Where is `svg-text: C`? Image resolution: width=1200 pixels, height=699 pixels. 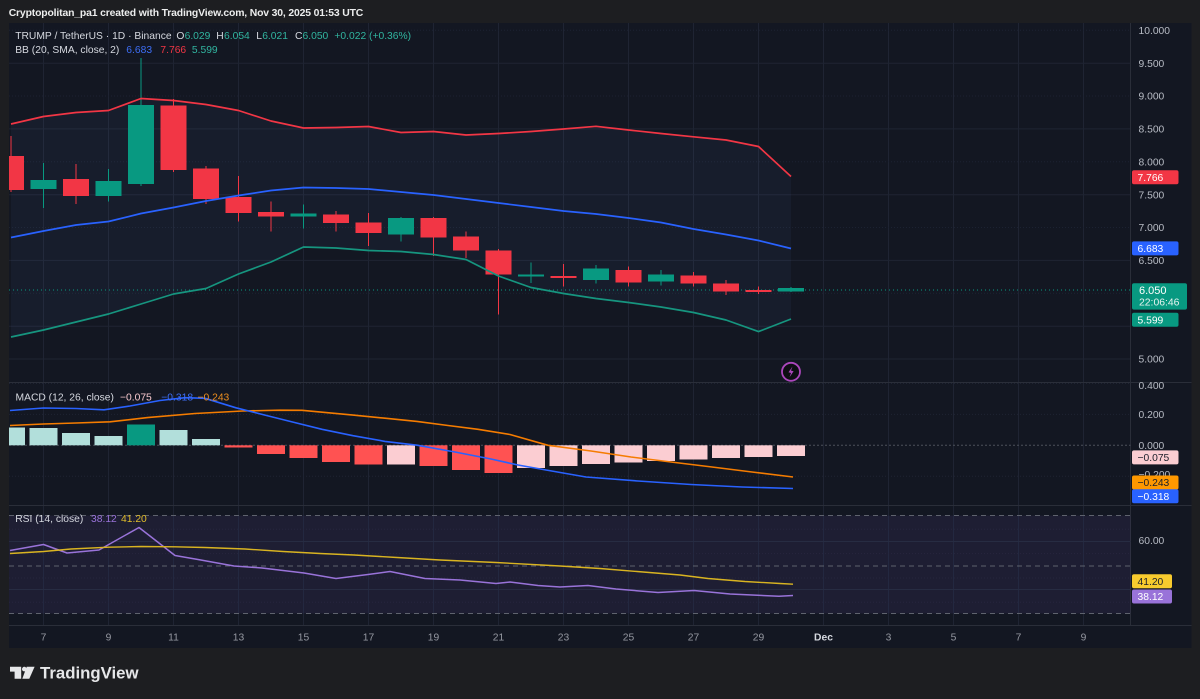 svg-text: C is located at coordinates (299, 36).